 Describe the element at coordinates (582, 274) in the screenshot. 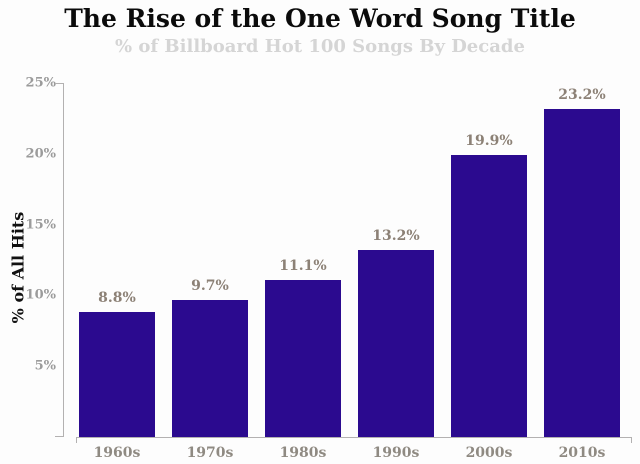

I see `bar-2010s: 23.2% 2010s` at that location.